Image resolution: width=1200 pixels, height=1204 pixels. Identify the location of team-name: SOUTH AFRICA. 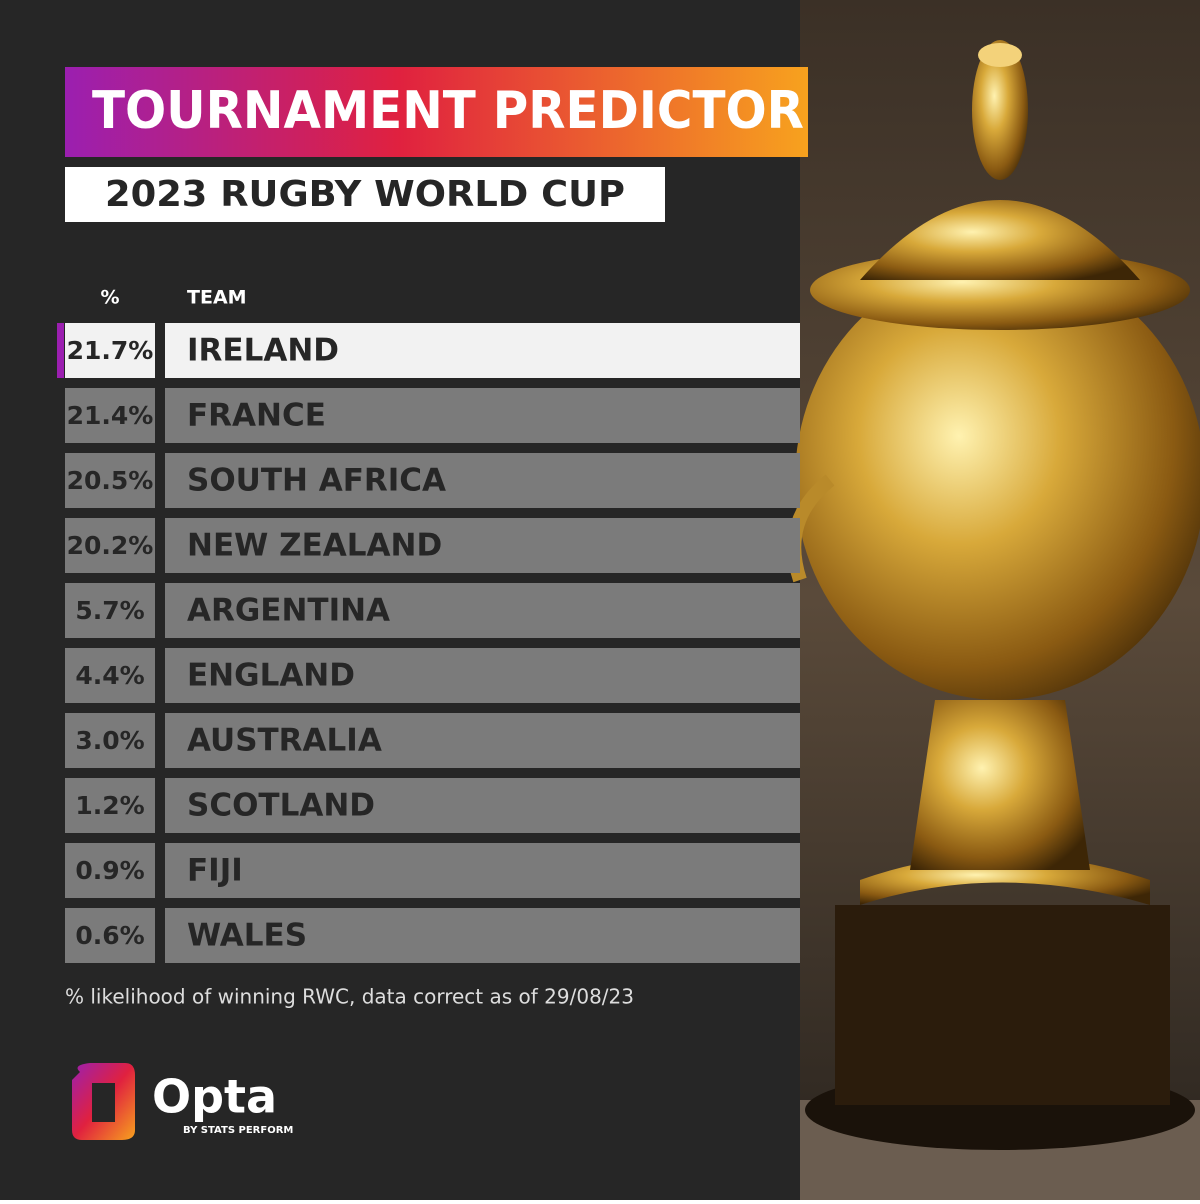
(316, 481).